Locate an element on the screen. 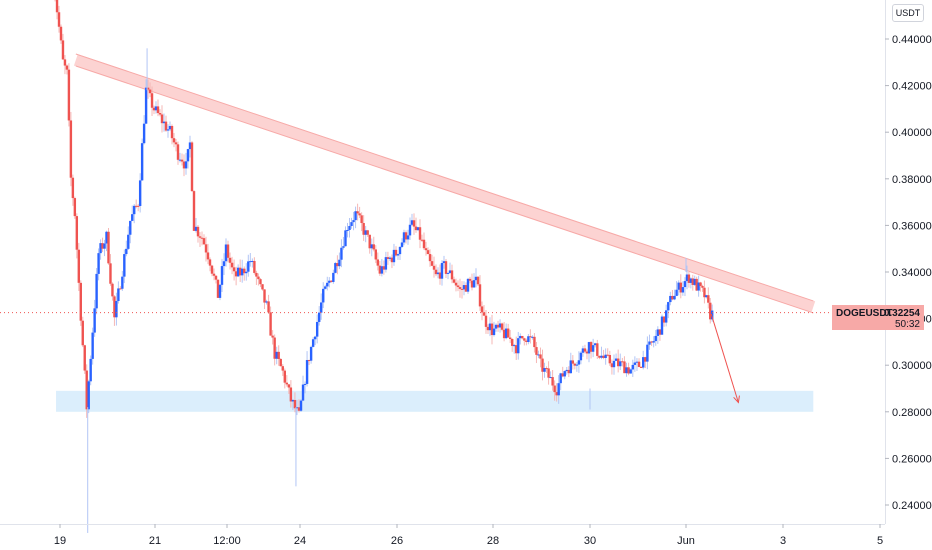  candle-countdown: 50:32 is located at coordinates (907, 324).